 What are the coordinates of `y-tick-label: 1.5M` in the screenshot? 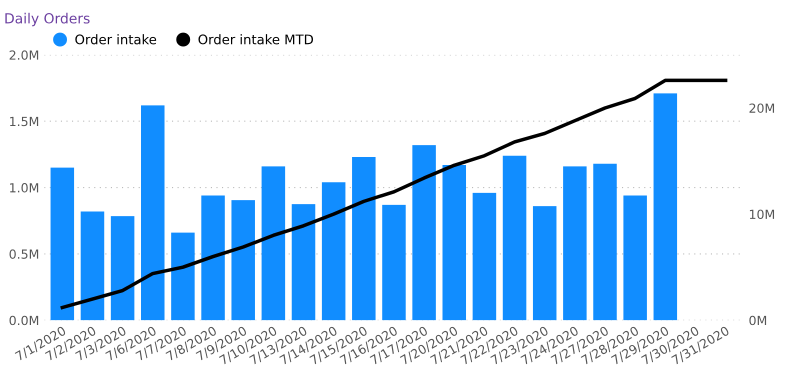 It's located at (24, 121).